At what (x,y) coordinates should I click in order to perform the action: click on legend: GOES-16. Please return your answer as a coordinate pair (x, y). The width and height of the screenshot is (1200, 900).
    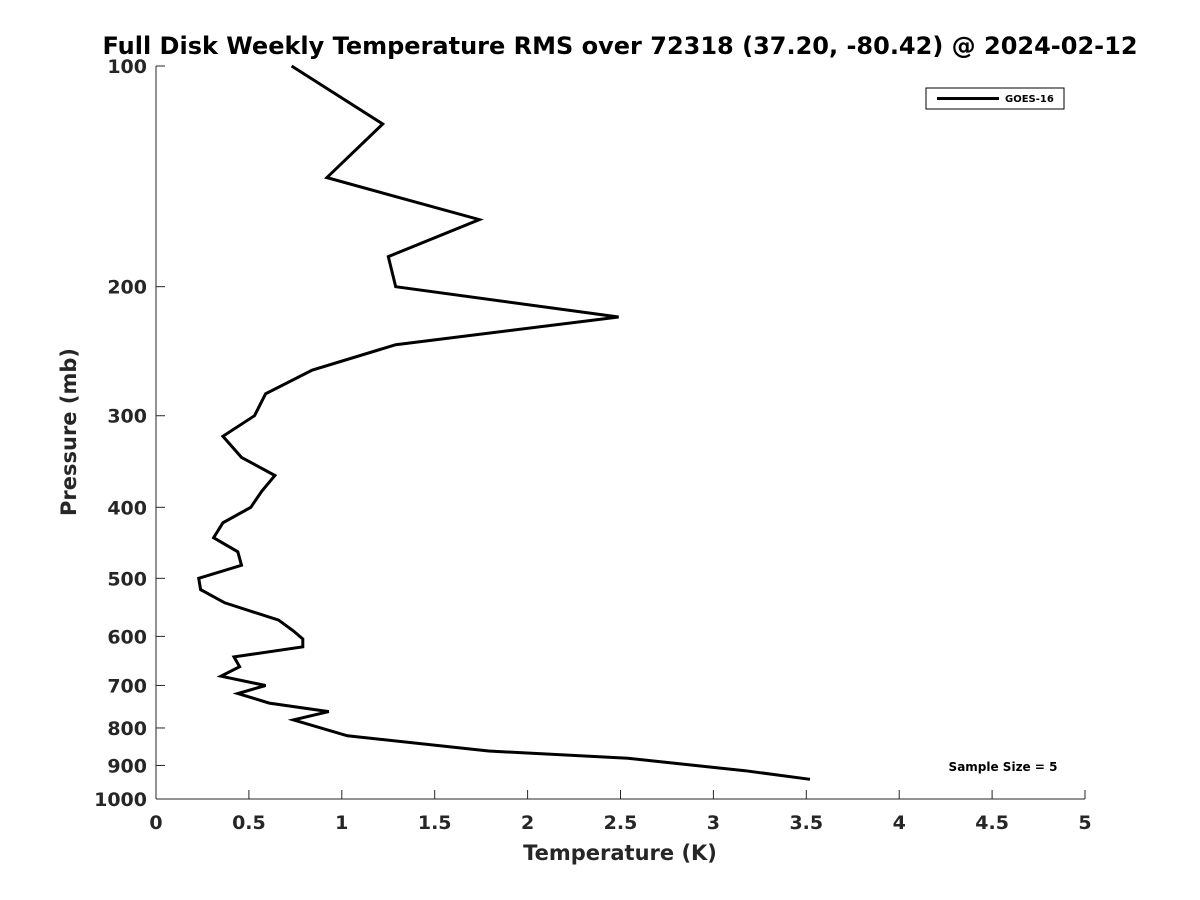
    Looking at the image, I should click on (995, 98).